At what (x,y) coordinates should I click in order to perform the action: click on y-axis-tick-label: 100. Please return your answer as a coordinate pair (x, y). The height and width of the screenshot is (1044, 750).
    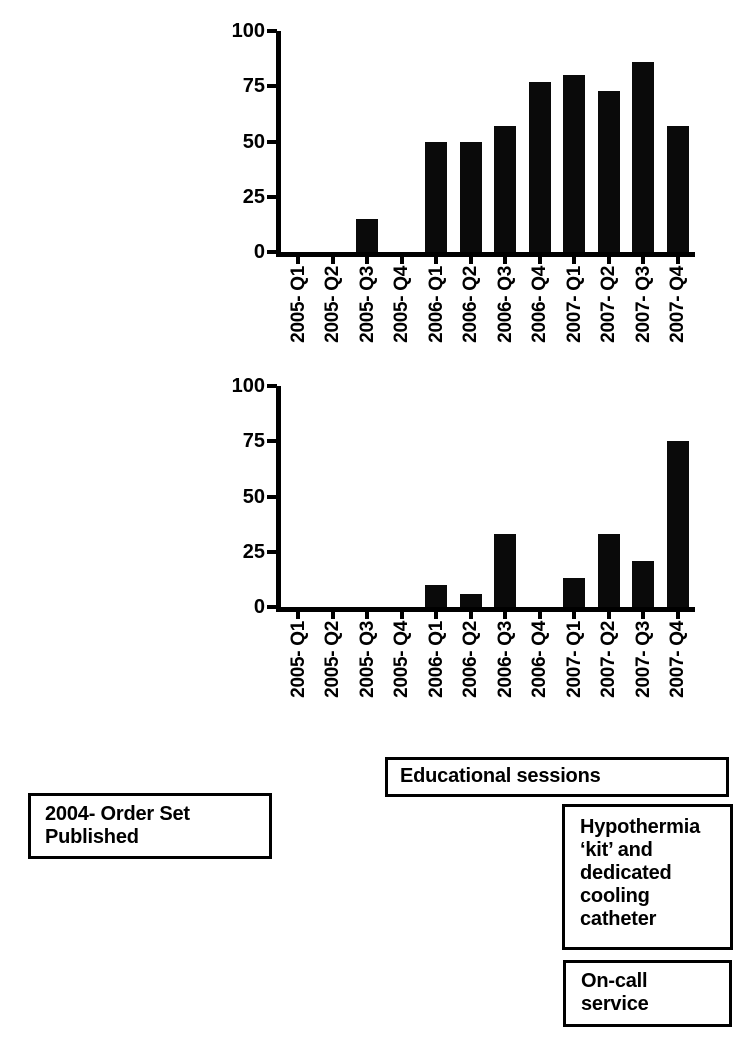
    Looking at the image, I should click on (248, 31).